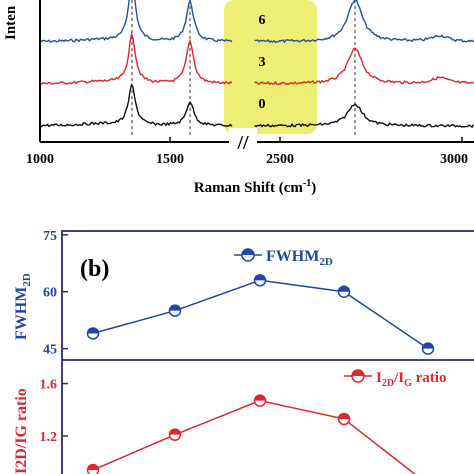 The width and height of the screenshot is (474, 474). What do you see at coordinates (21, 431) in the screenshot?
I see `ratio-axis-label: I2D/IG ratio` at bounding box center [21, 431].